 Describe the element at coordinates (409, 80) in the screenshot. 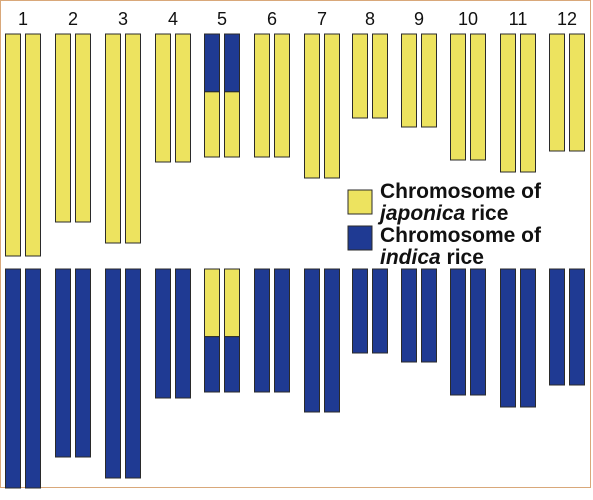

I see `top-chromosome-9-a-japonica-segment` at that location.